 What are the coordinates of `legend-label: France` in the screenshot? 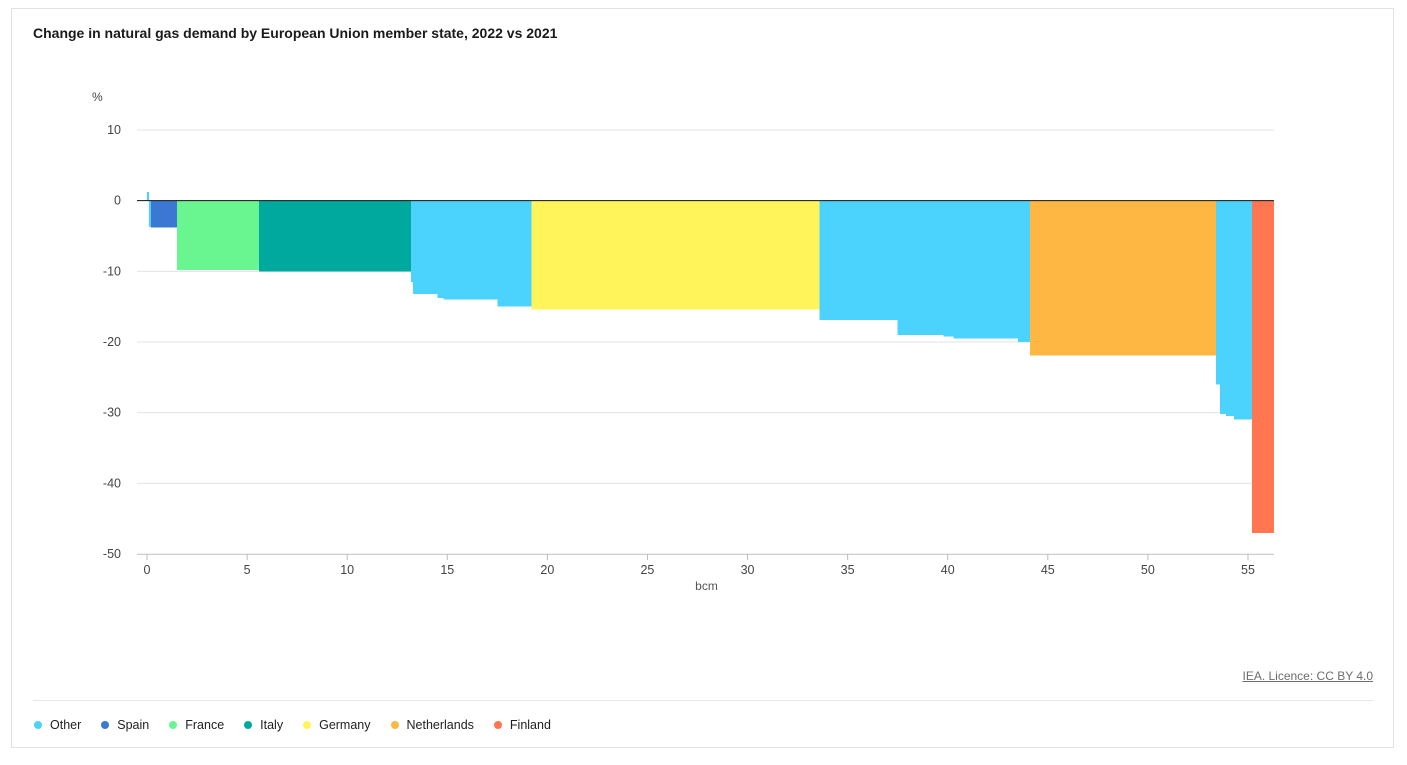 It's located at (205, 725).